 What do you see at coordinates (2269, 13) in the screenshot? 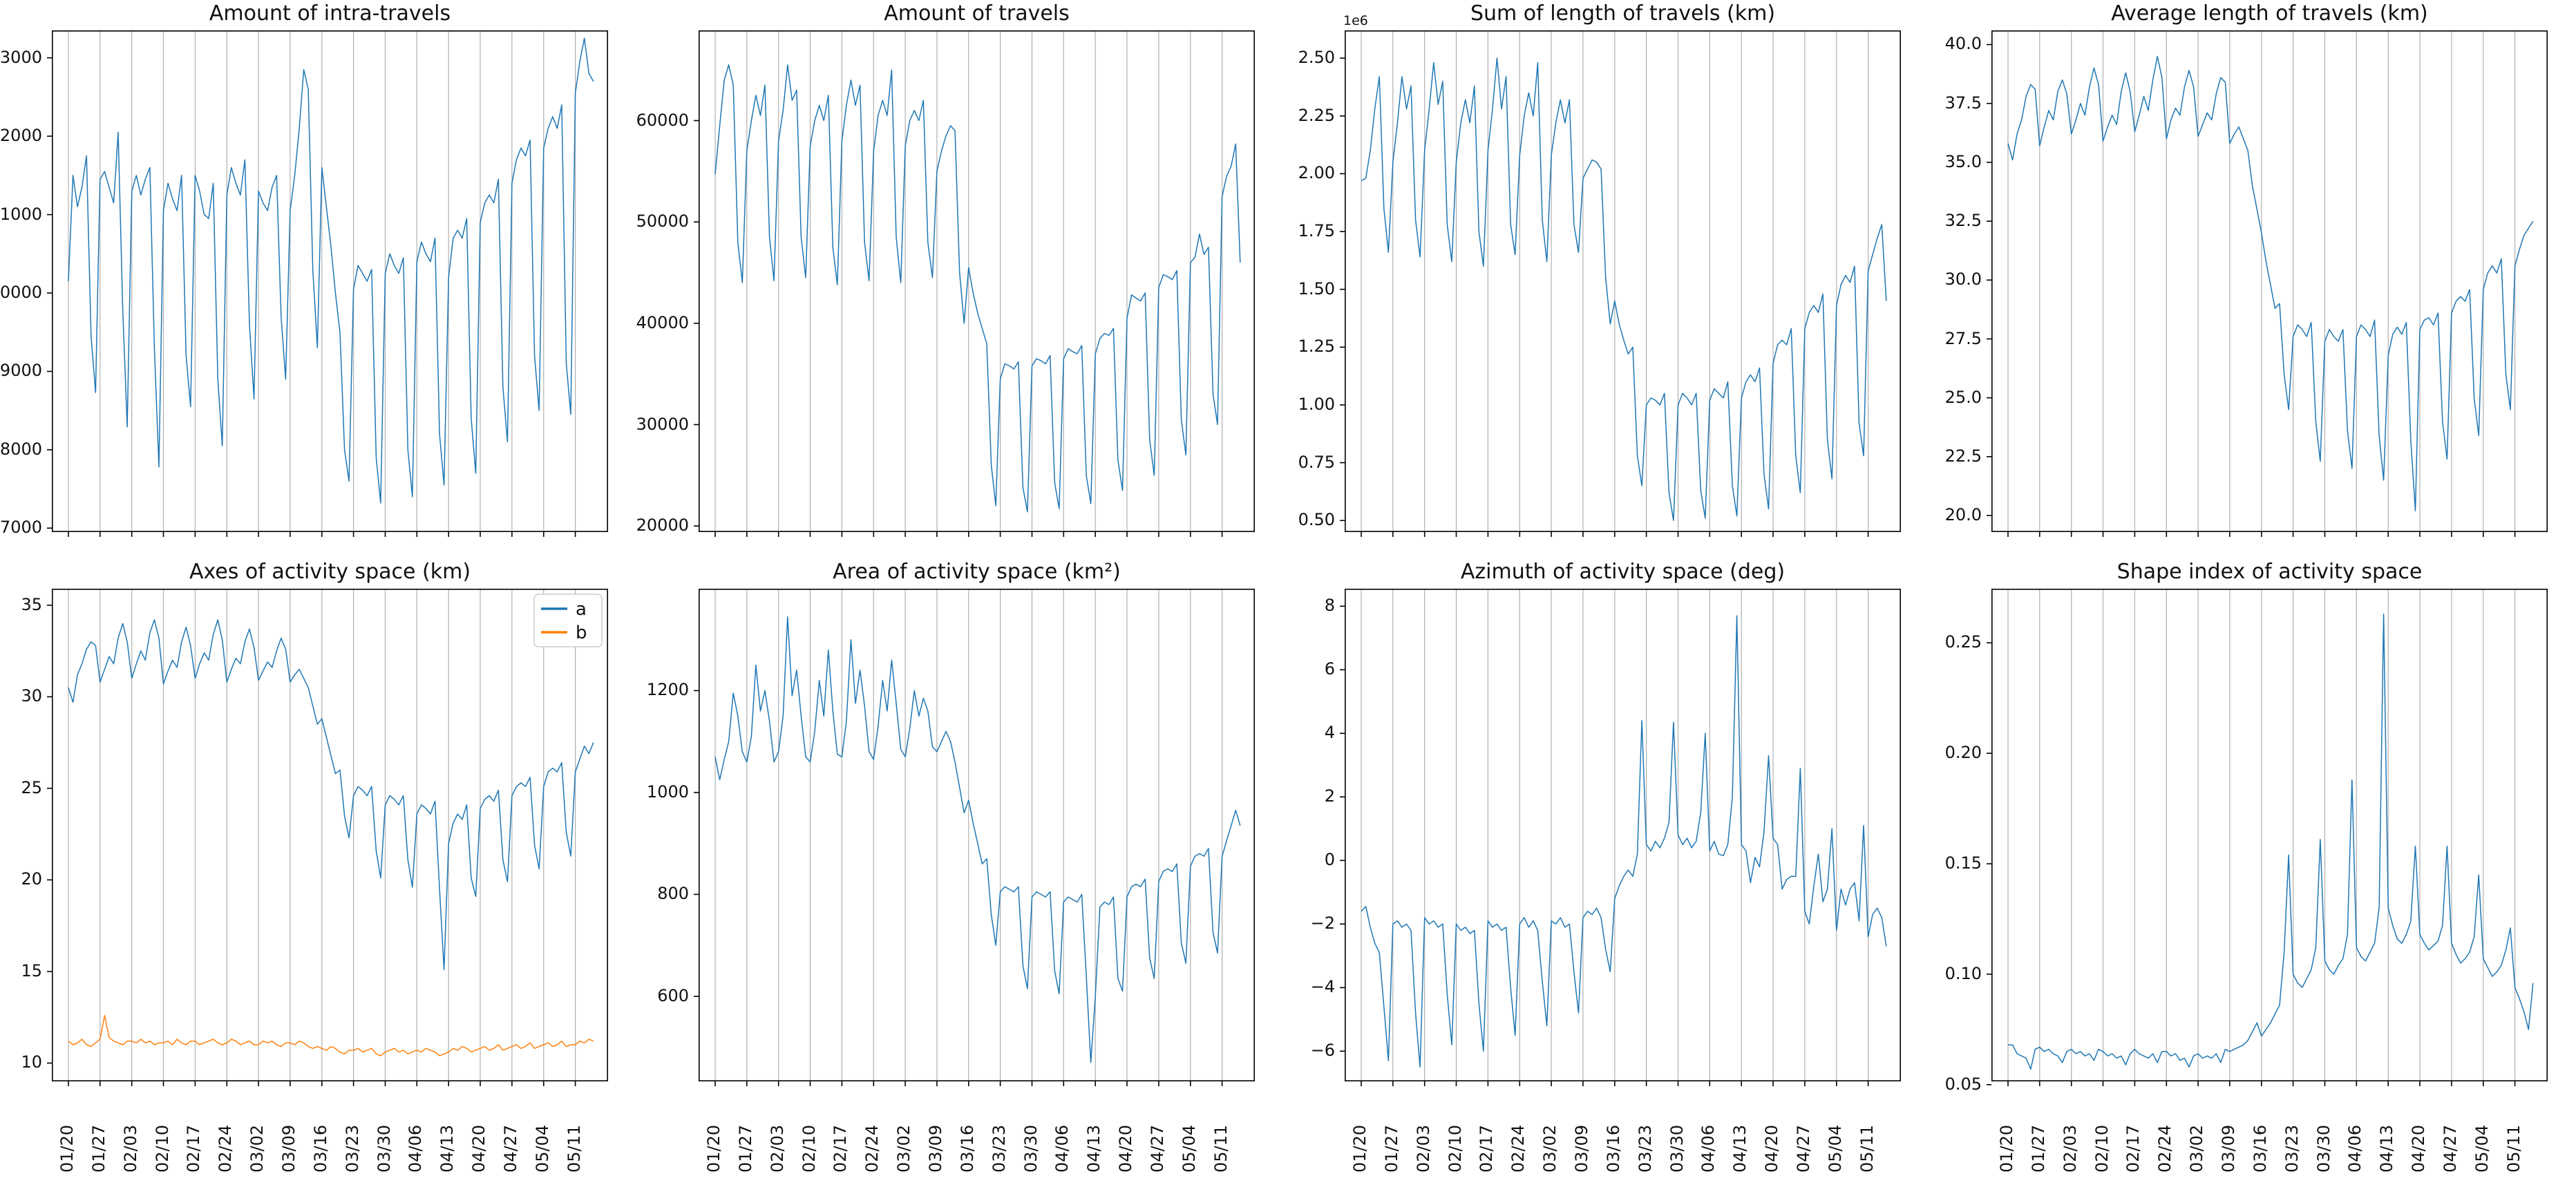
I see `chart-title: Average length of travels (km)` at bounding box center [2269, 13].